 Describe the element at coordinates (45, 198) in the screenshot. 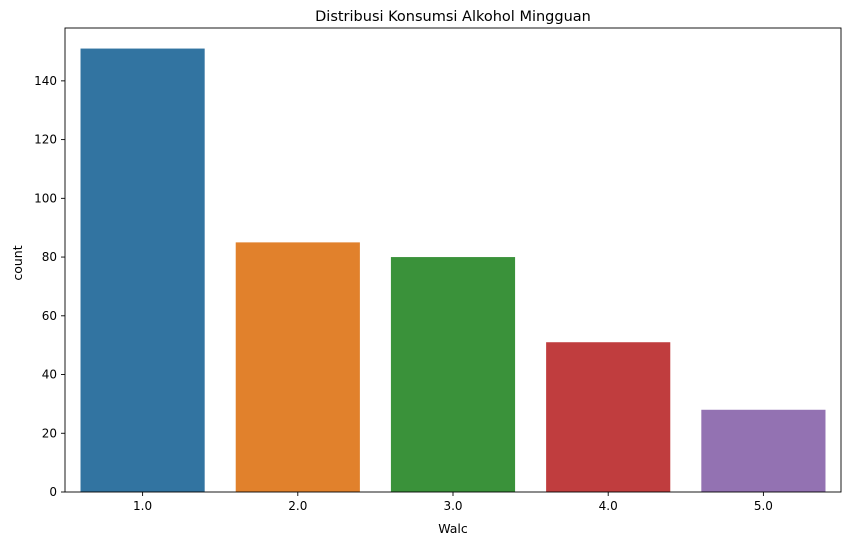

I see `y-tick-label: 100` at that location.